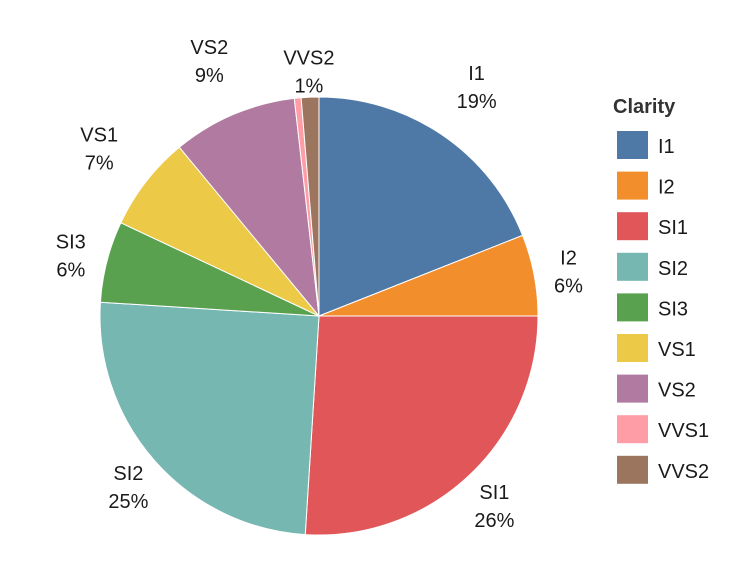 The image size is (752, 586). I want to click on legend-swatch-si2, so click(632, 266).